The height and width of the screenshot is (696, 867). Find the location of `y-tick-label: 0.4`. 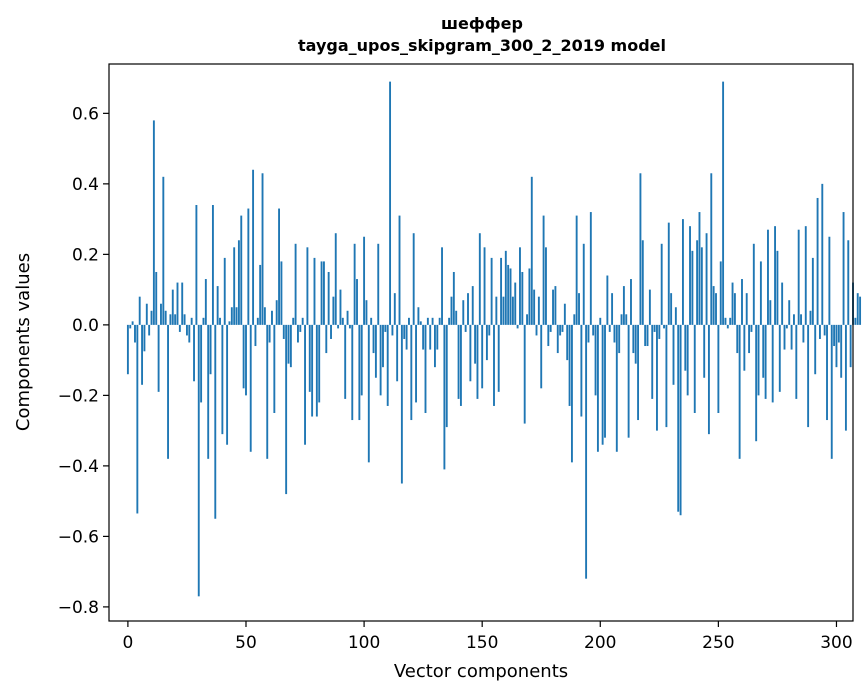

y-tick-label: 0.4 is located at coordinates (85, 185).